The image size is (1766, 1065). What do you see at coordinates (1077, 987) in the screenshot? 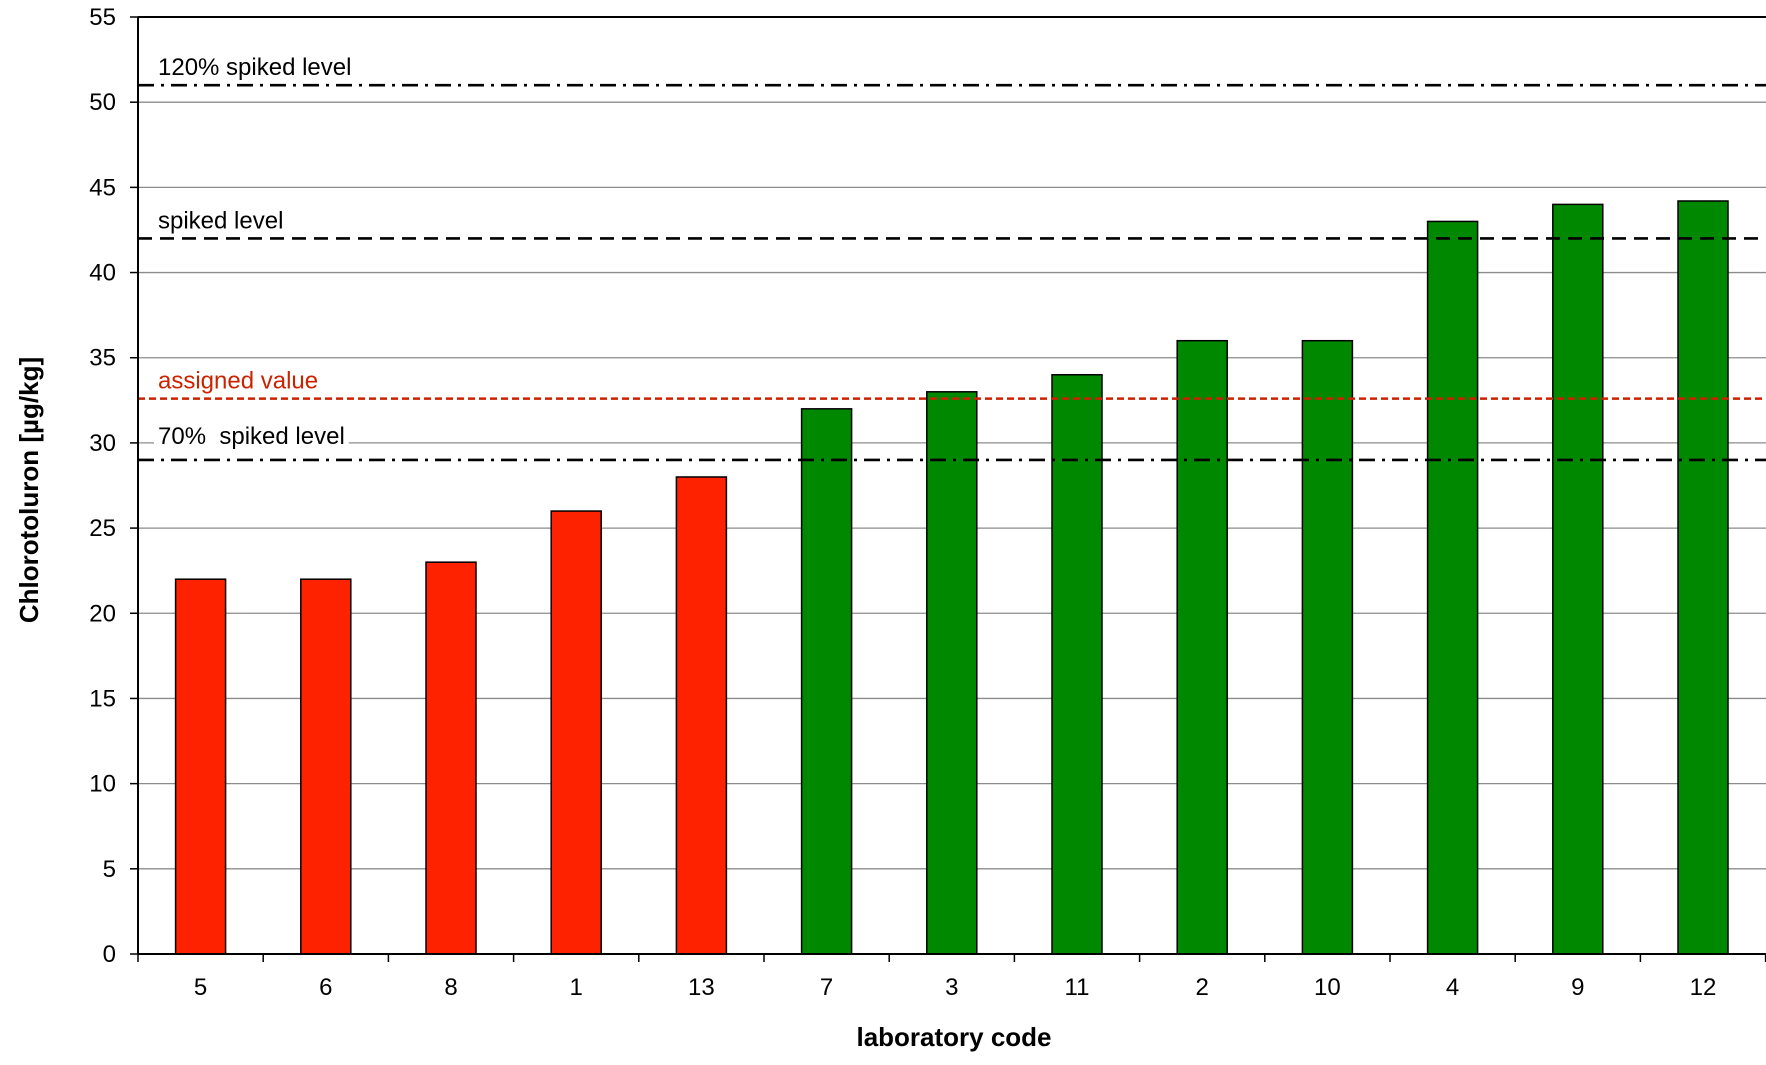
I see `x-tick-label: 11` at bounding box center [1077, 987].